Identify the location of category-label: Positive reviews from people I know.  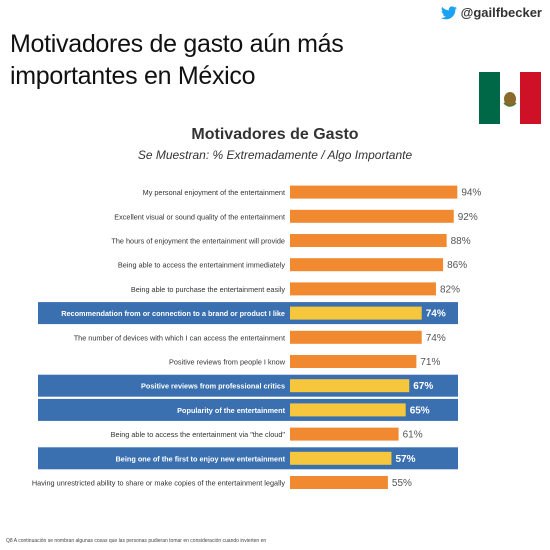
(227, 362).